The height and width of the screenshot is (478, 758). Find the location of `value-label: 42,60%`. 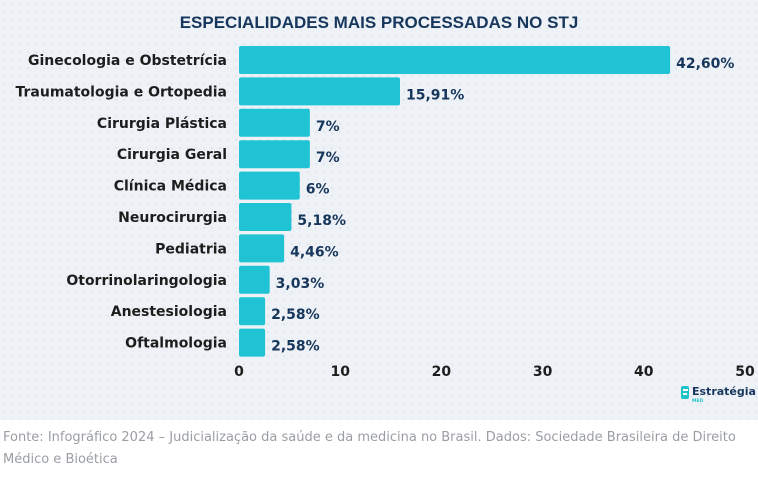

value-label: 42,60% is located at coordinates (705, 64).